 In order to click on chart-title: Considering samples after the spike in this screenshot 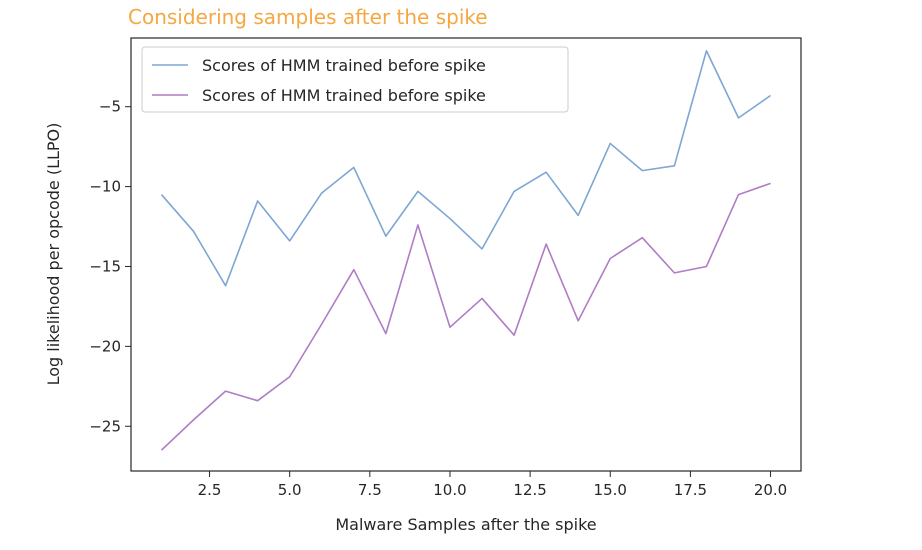, I will do `click(308, 17)`.